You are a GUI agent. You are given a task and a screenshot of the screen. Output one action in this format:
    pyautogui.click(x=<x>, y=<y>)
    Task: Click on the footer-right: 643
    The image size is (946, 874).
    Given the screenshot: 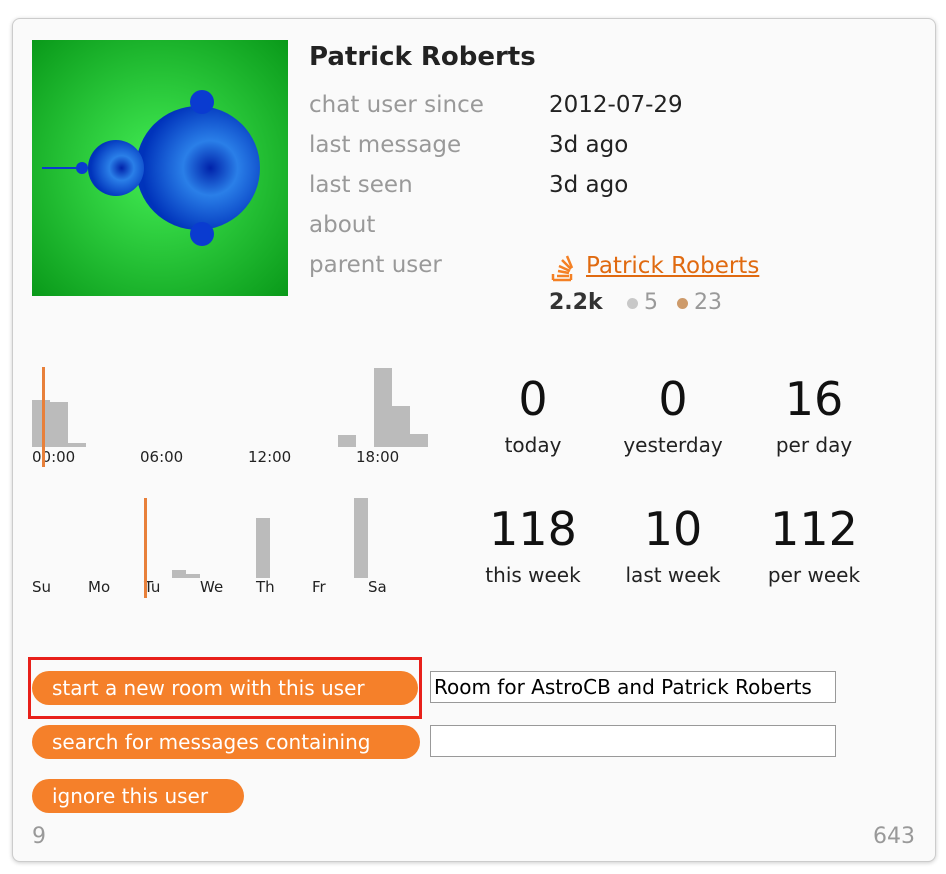 What is the action you would take?
    pyautogui.click(x=894, y=836)
    